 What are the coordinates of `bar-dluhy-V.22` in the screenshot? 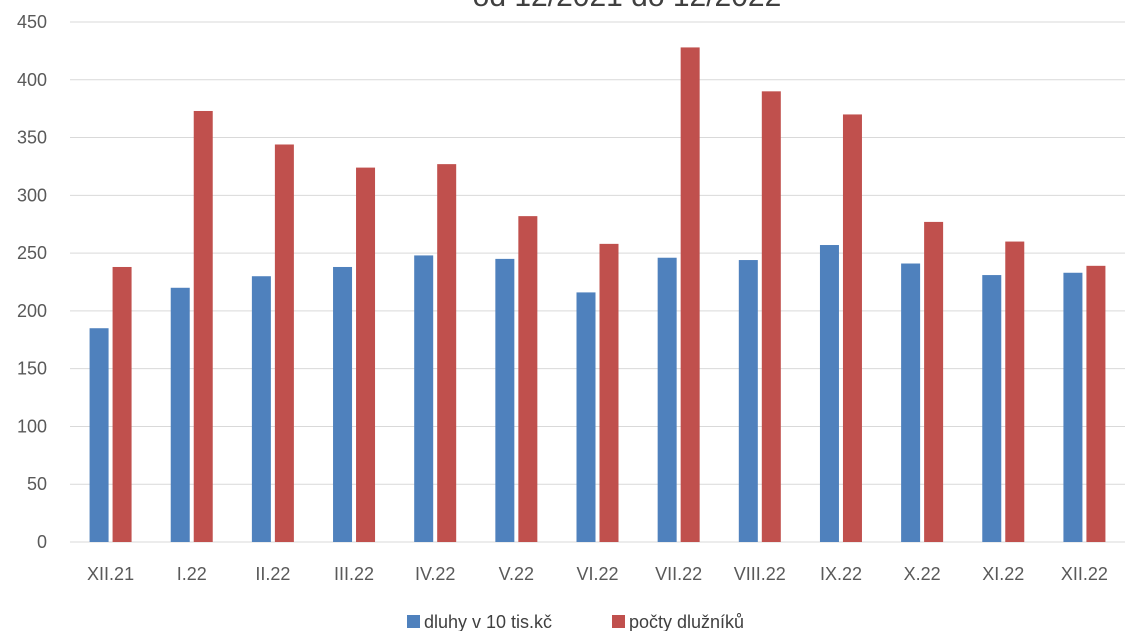 It's located at (505, 400).